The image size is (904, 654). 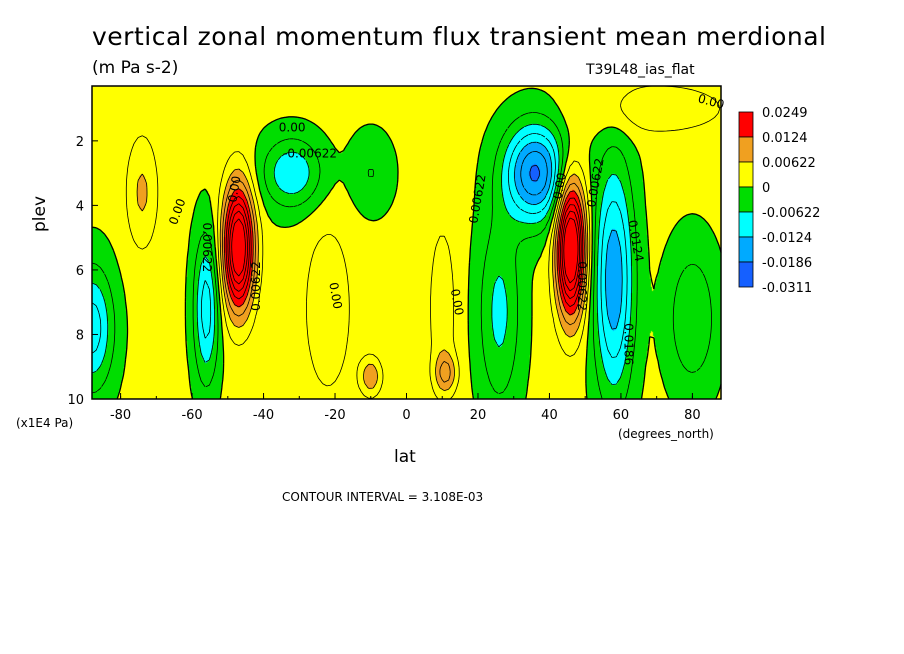 What do you see at coordinates (787, 238) in the screenshot?
I see `colorbar-label: -0.0124` at bounding box center [787, 238].